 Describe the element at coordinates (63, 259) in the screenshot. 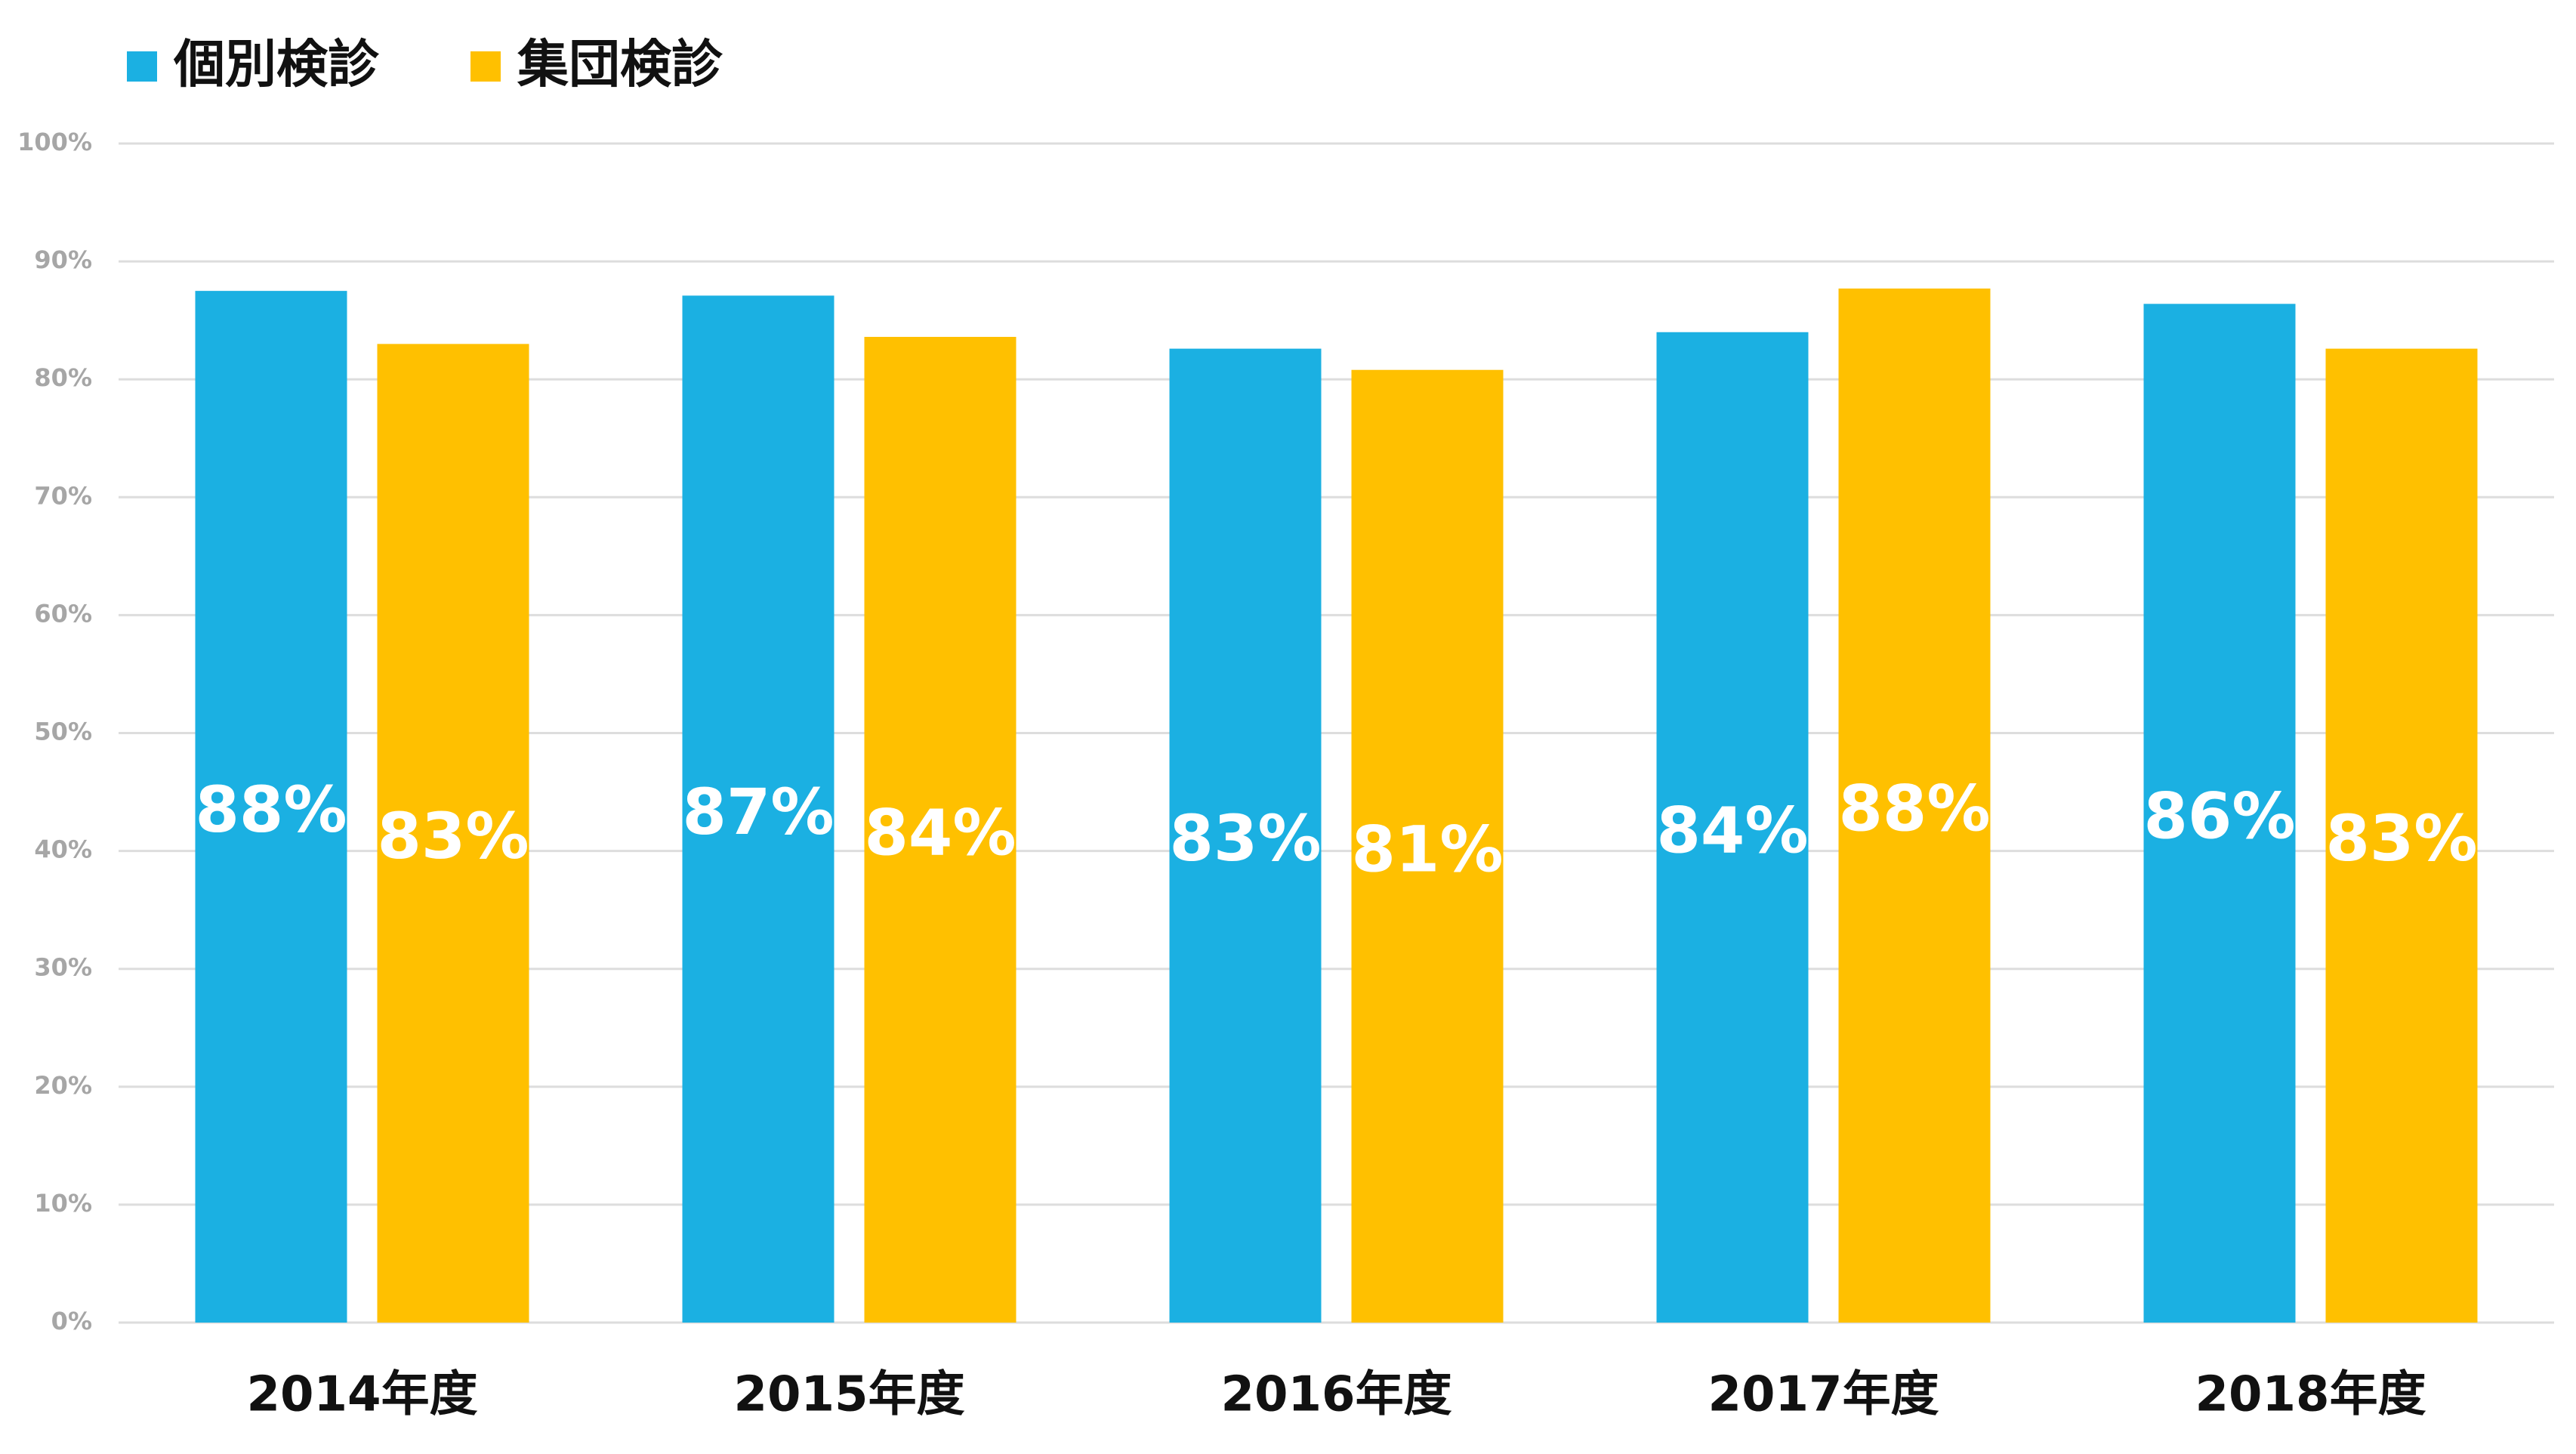

I see `y-tick-label: 90%` at that location.